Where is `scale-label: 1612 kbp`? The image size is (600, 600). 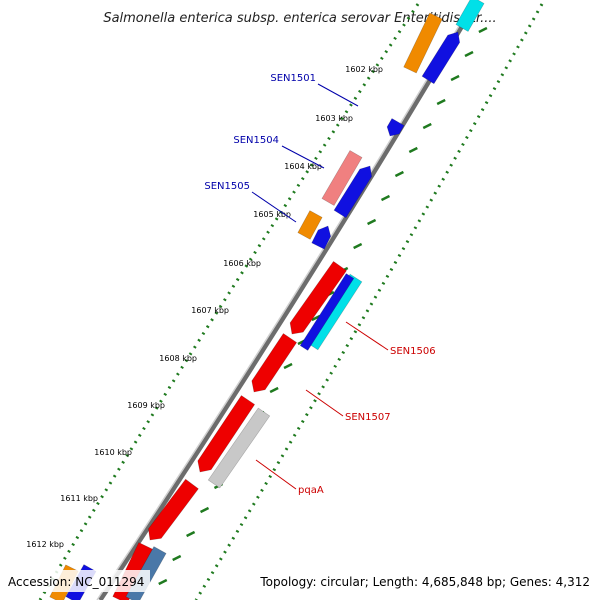
scale-label: 1612 kbp is located at coordinates (45, 544).